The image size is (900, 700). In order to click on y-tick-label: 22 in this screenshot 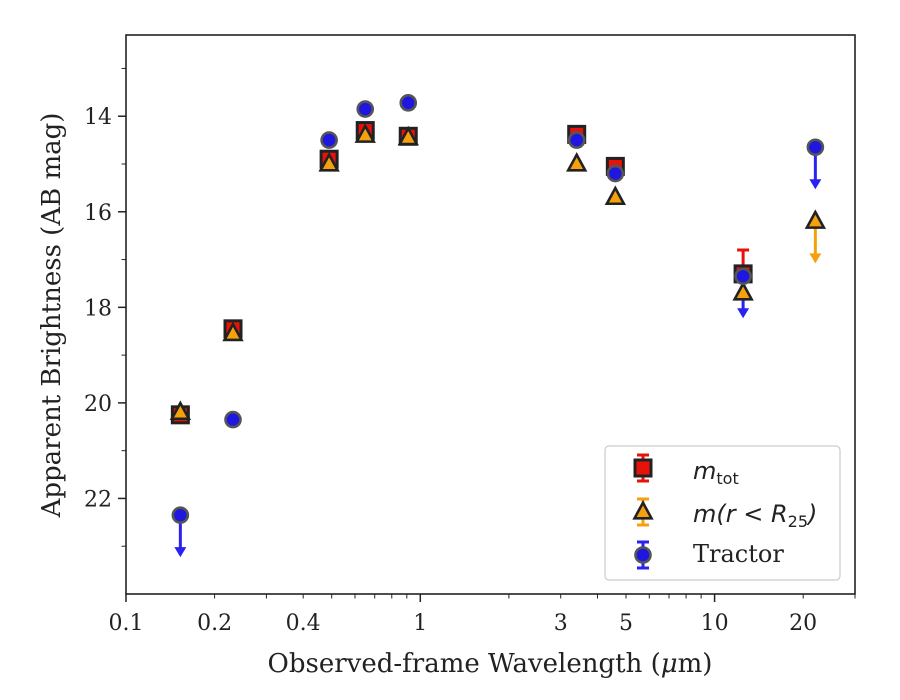, I will do `click(98, 499)`.